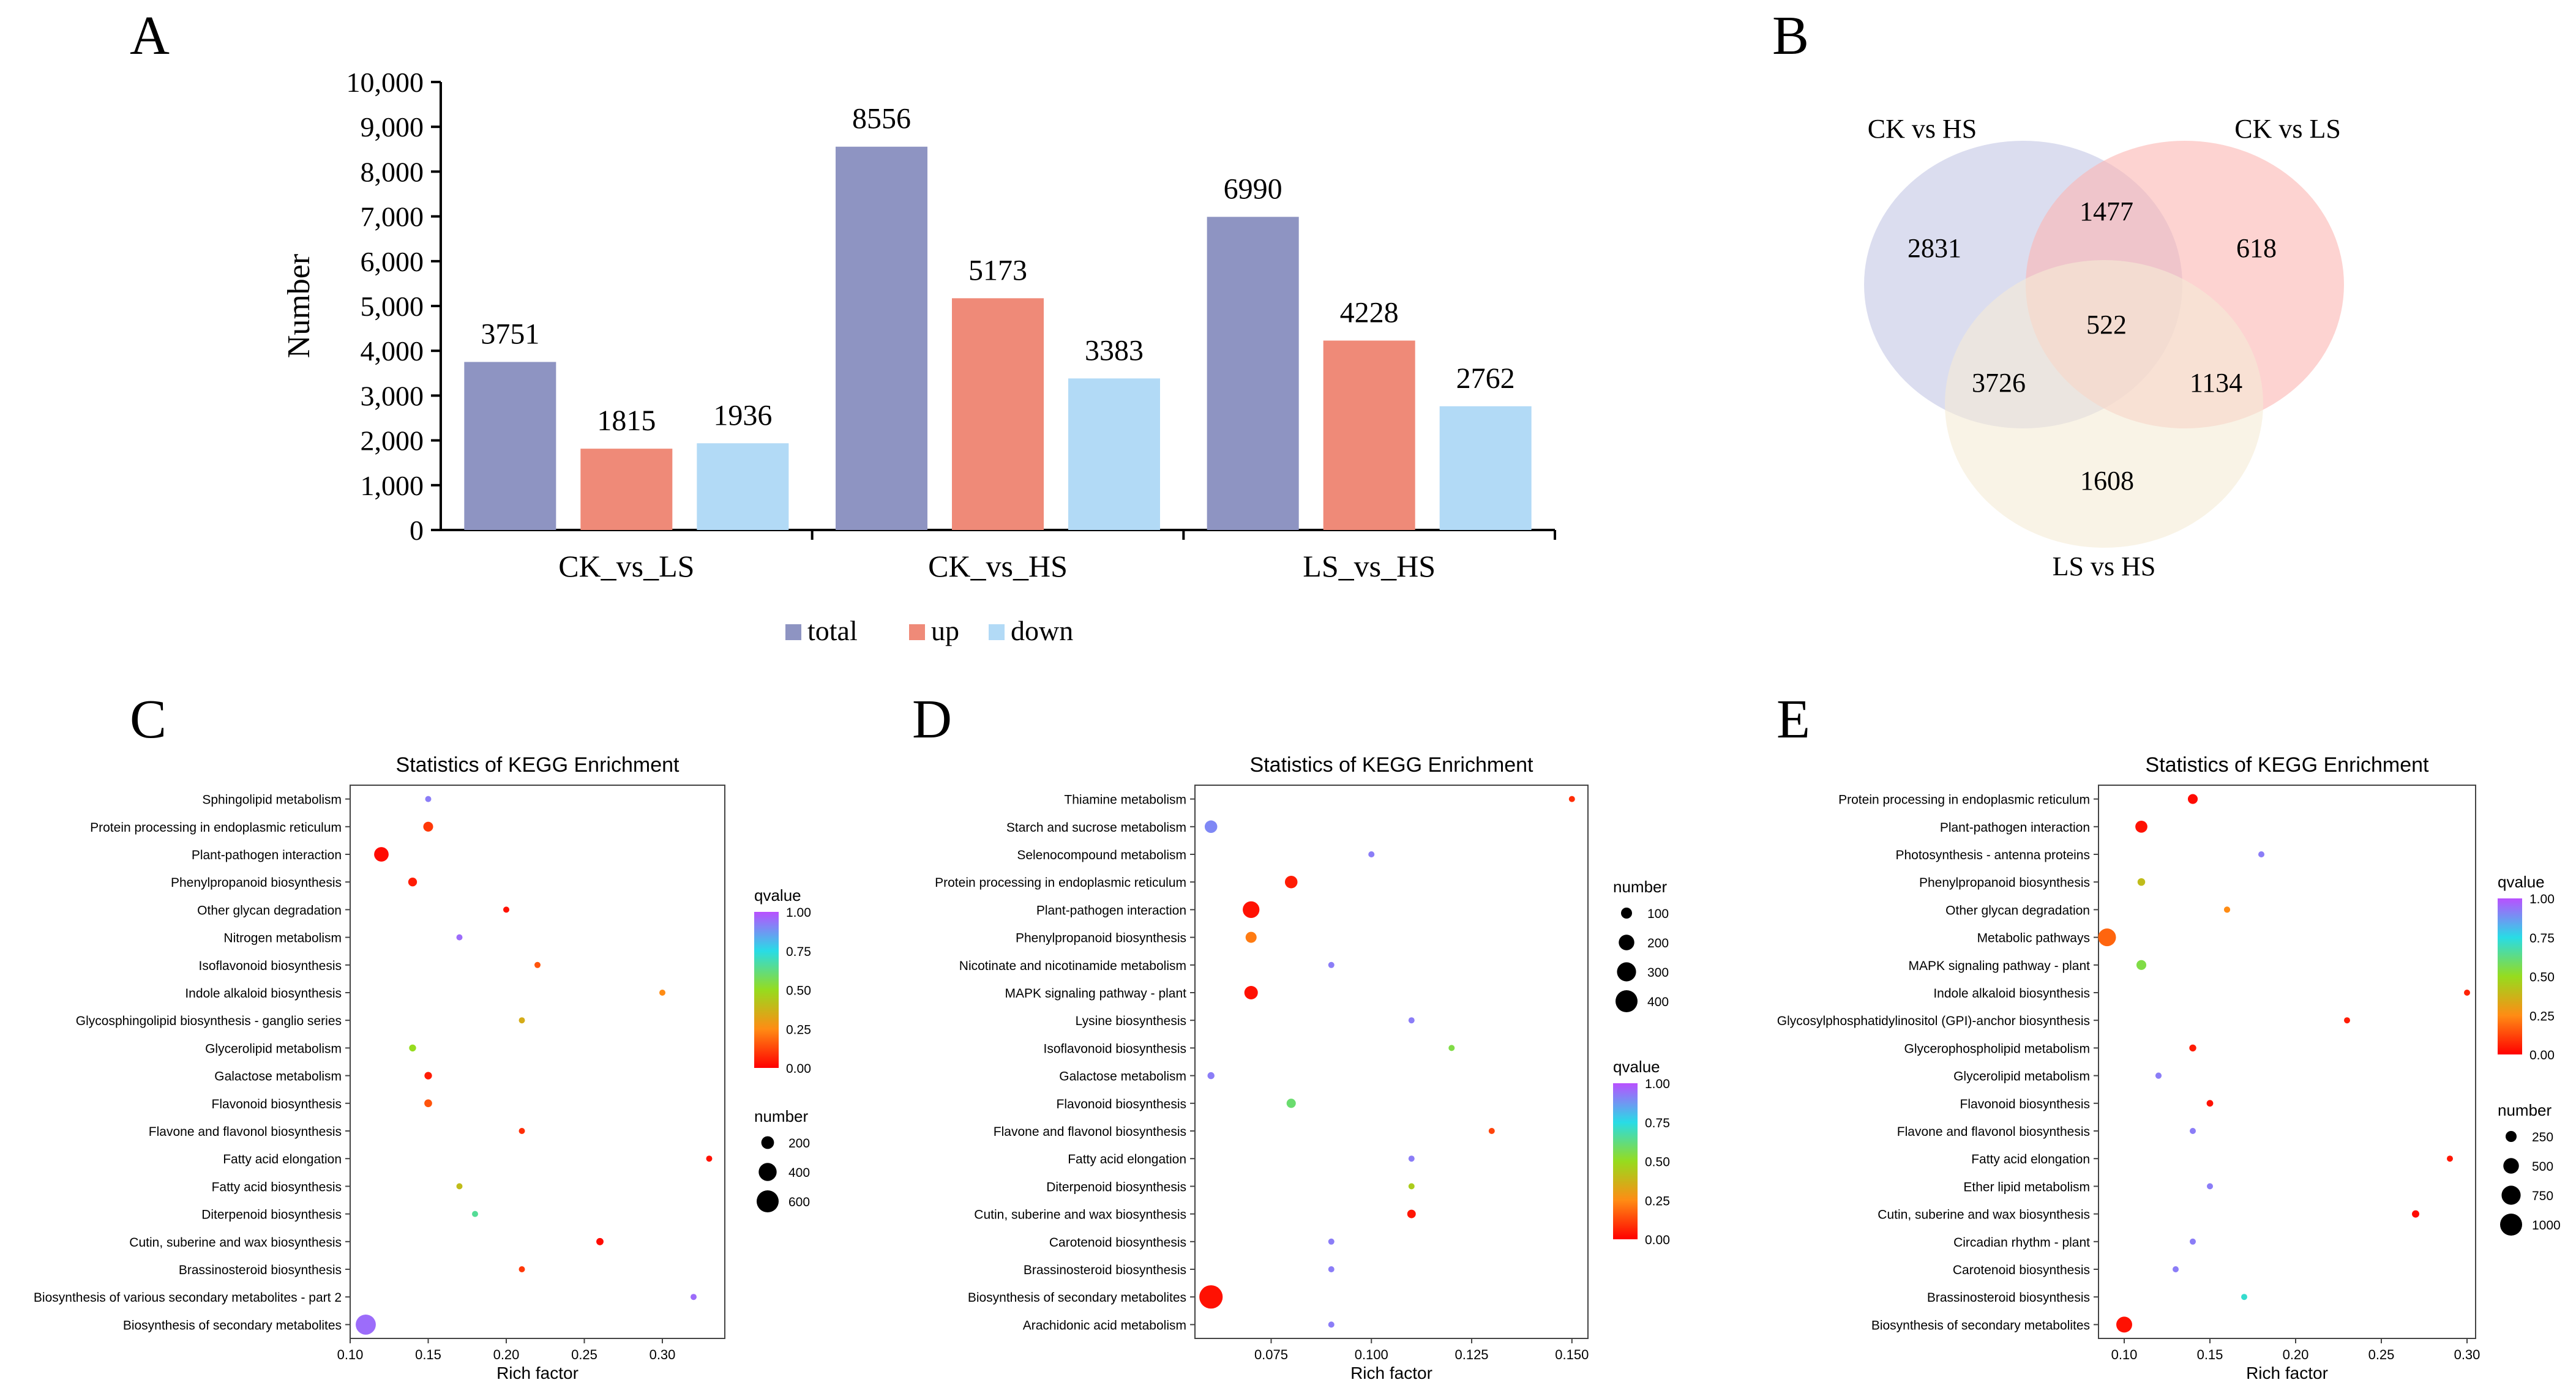 The image size is (2576, 1388). I want to click on size-legend-label: 600, so click(799, 1202).